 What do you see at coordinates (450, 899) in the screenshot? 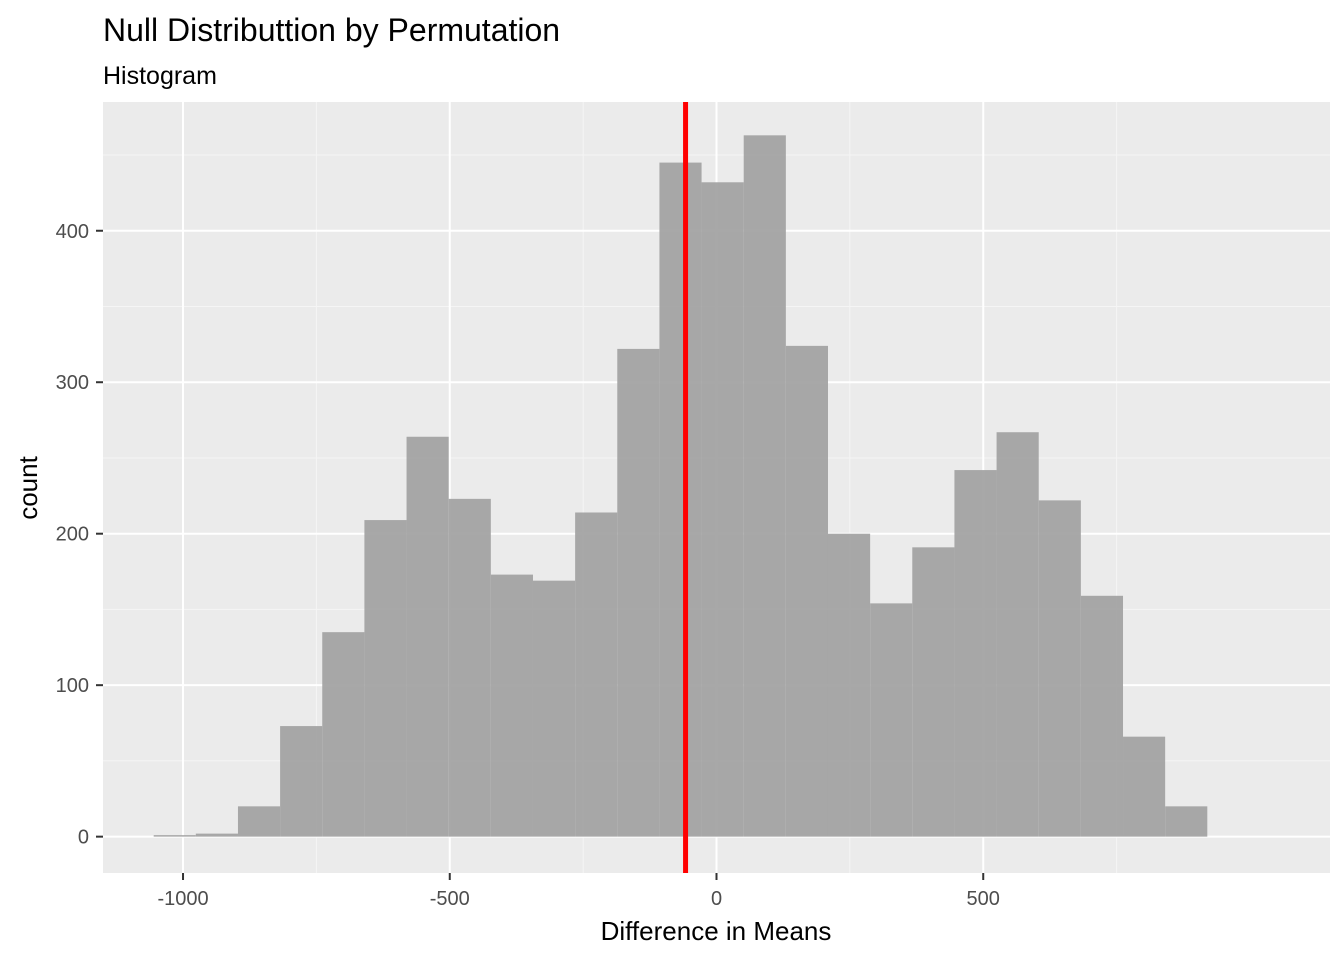
I see `x-tick-label: -500` at bounding box center [450, 899].